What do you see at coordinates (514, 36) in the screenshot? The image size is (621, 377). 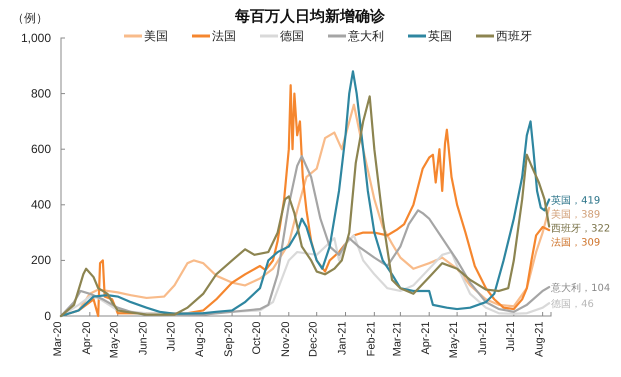 I see `legend-label: 西班牙` at bounding box center [514, 36].